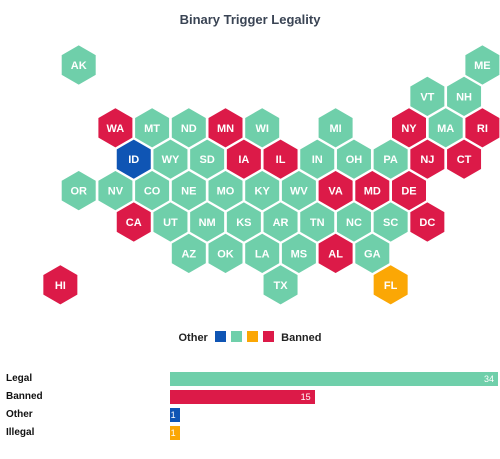  I want to click on state-hex-ia, so click(244, 159).